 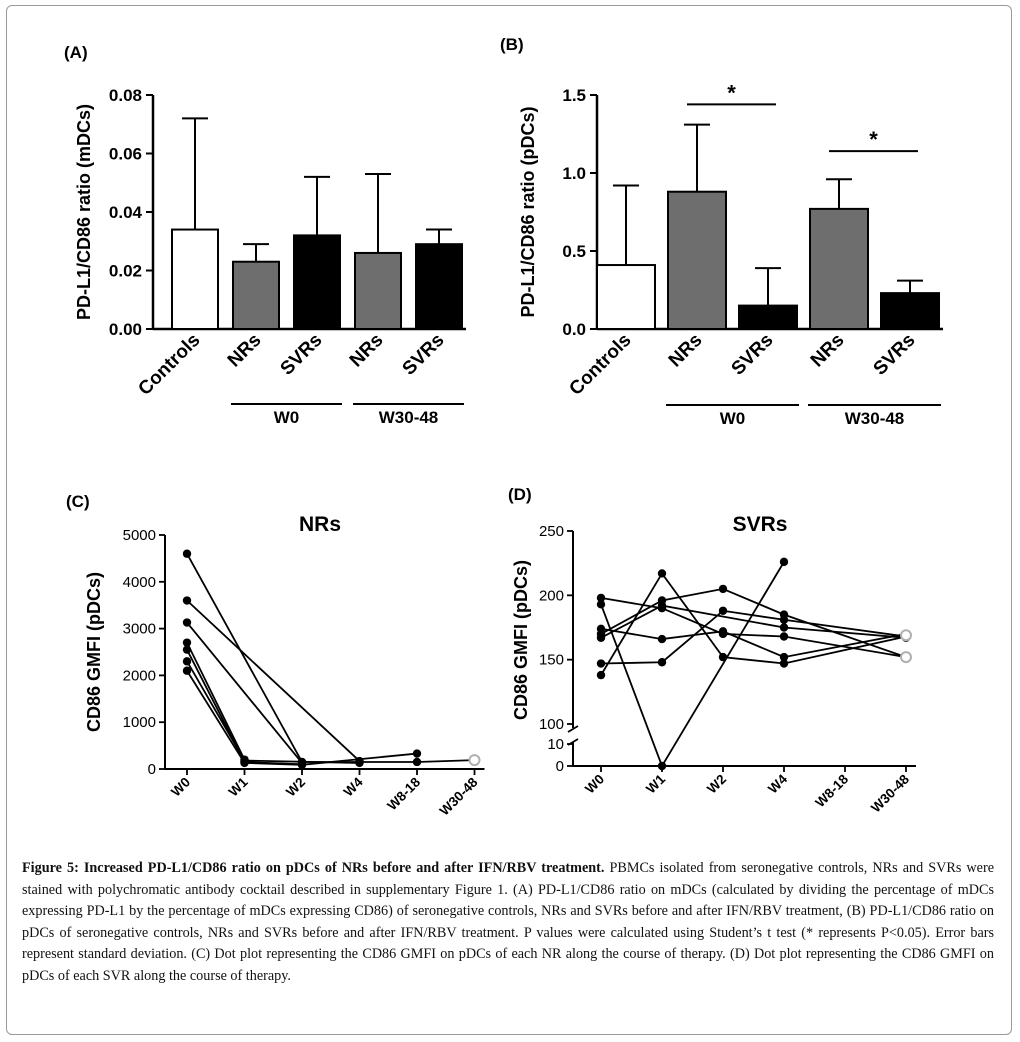 What do you see at coordinates (238, 786) in the screenshot?
I see `x-tick-label-2: W1` at bounding box center [238, 786].